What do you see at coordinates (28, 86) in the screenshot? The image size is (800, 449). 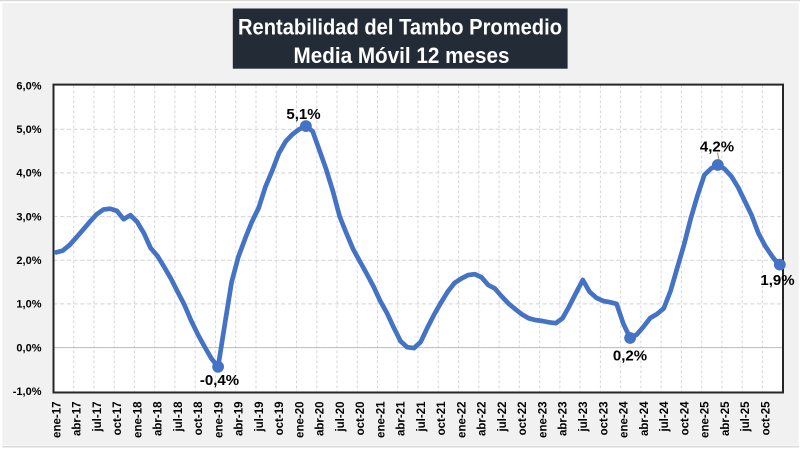 I see `svg-text: 6,0%` at bounding box center [28, 86].